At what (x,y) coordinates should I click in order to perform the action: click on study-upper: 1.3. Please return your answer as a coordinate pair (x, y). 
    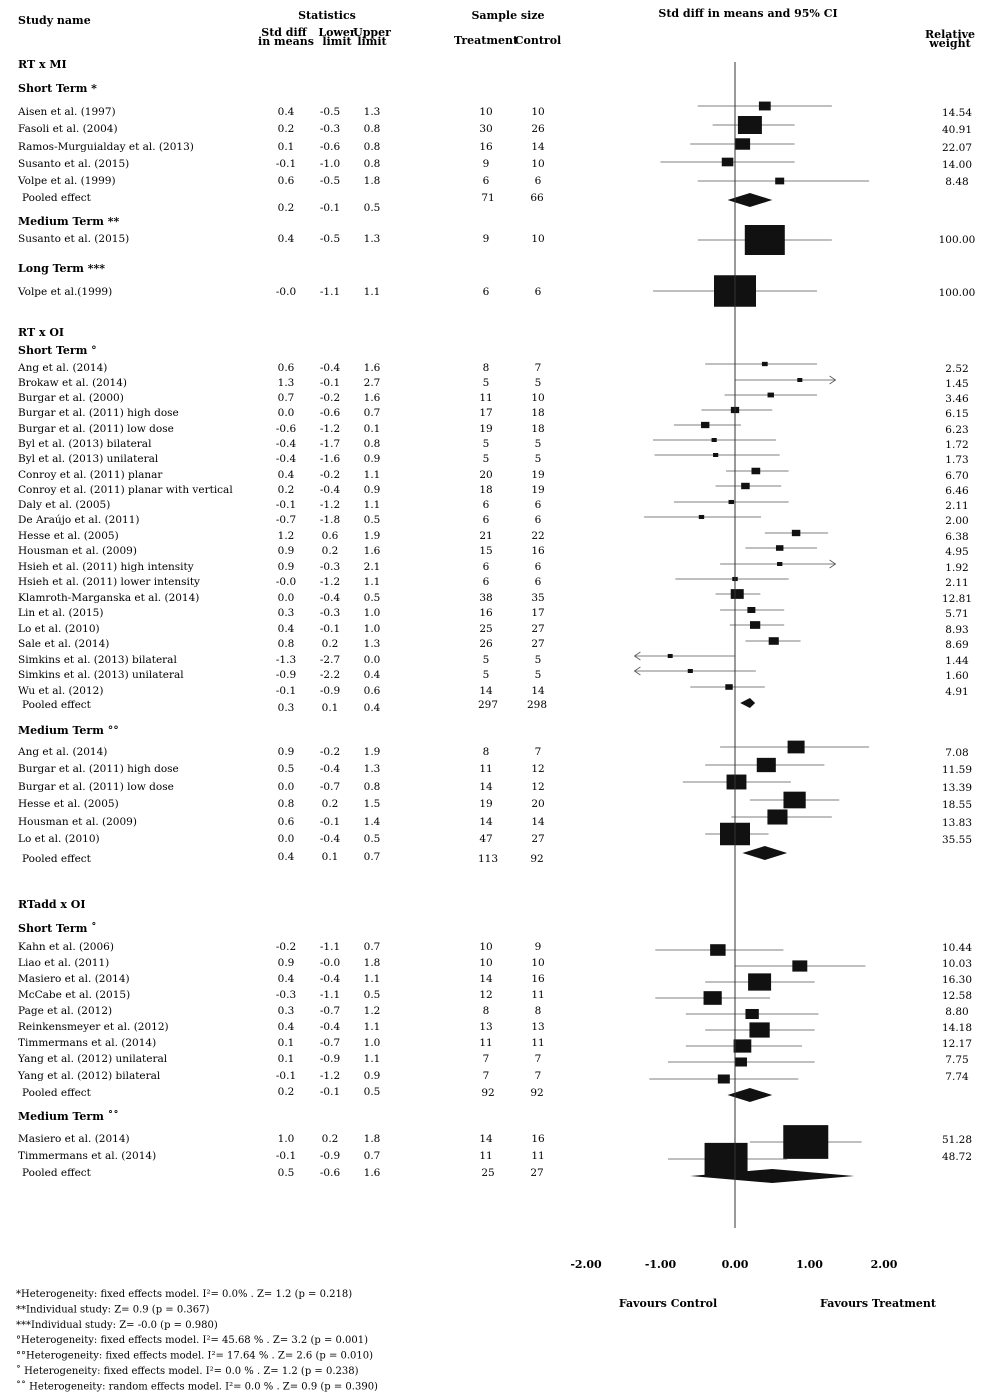
    Looking at the image, I should click on (372, 112).